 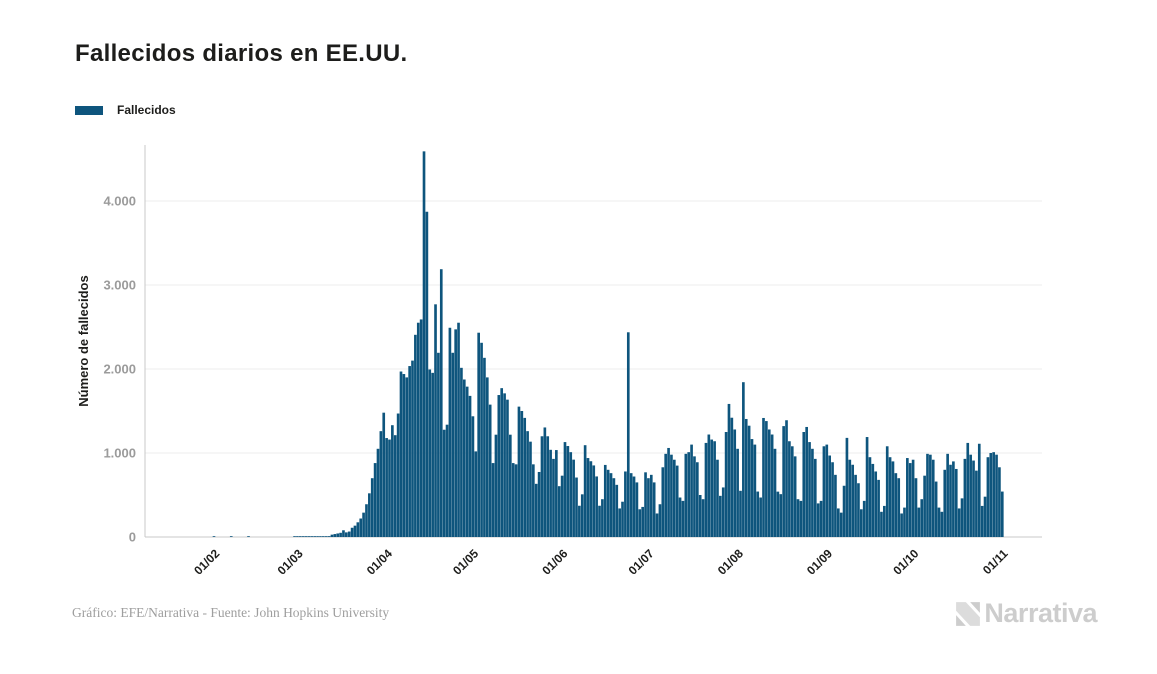 What do you see at coordinates (125, 110) in the screenshot?
I see `legend: Fallecidos` at bounding box center [125, 110].